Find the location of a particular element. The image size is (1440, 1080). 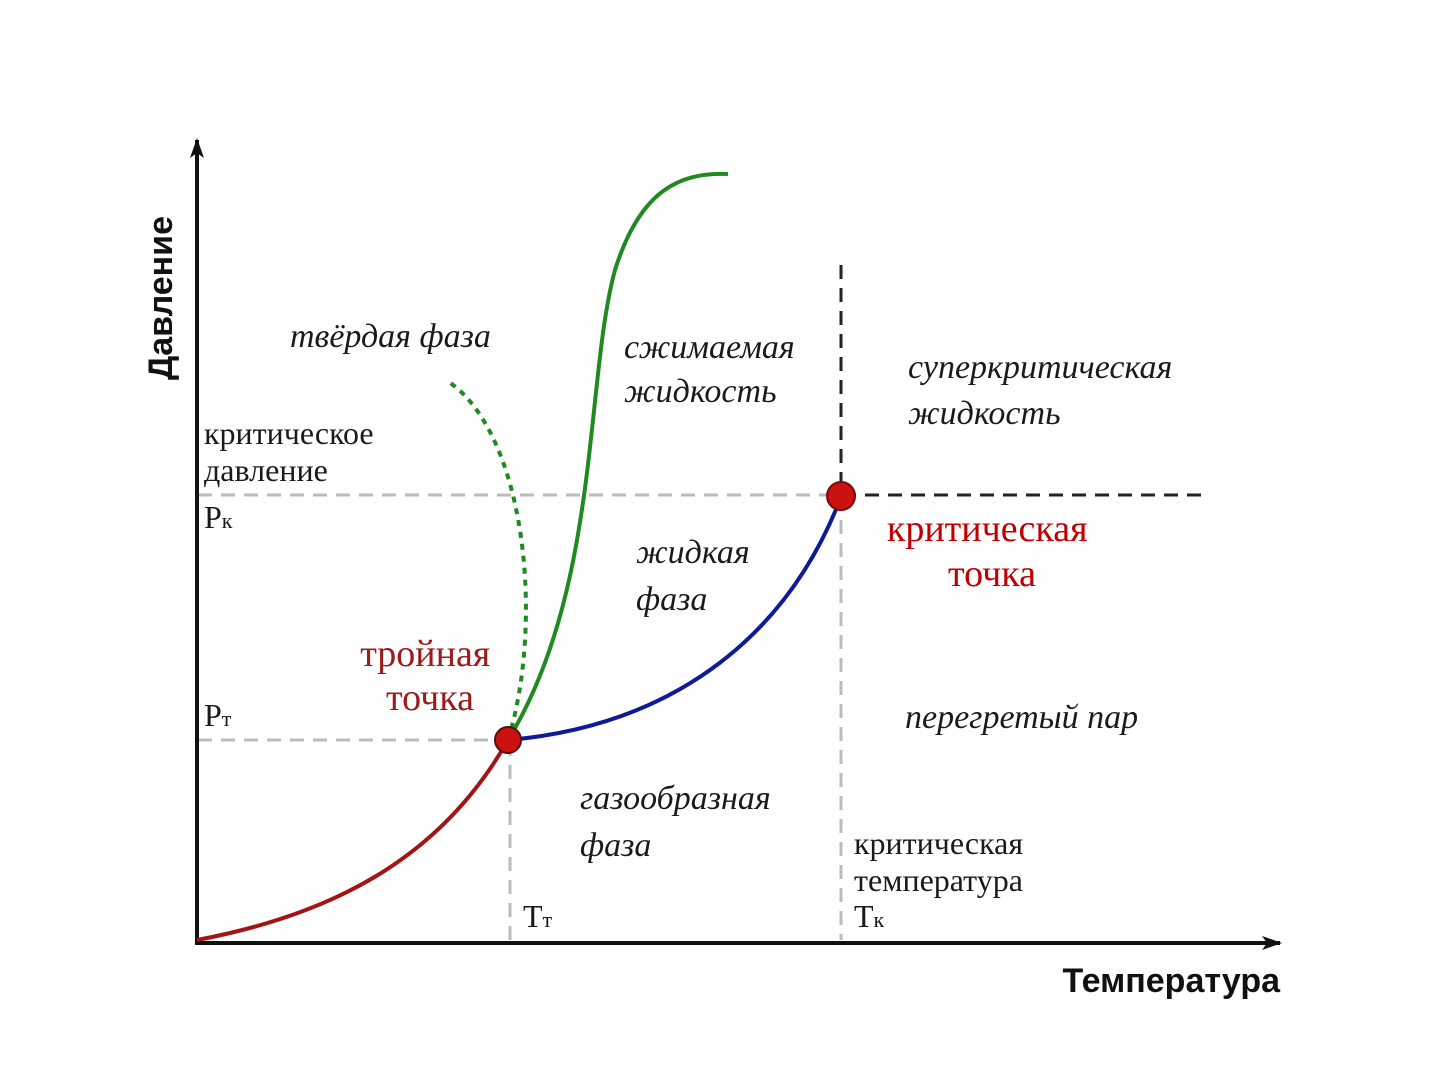

critical-point-line2: точка is located at coordinates (992, 574).